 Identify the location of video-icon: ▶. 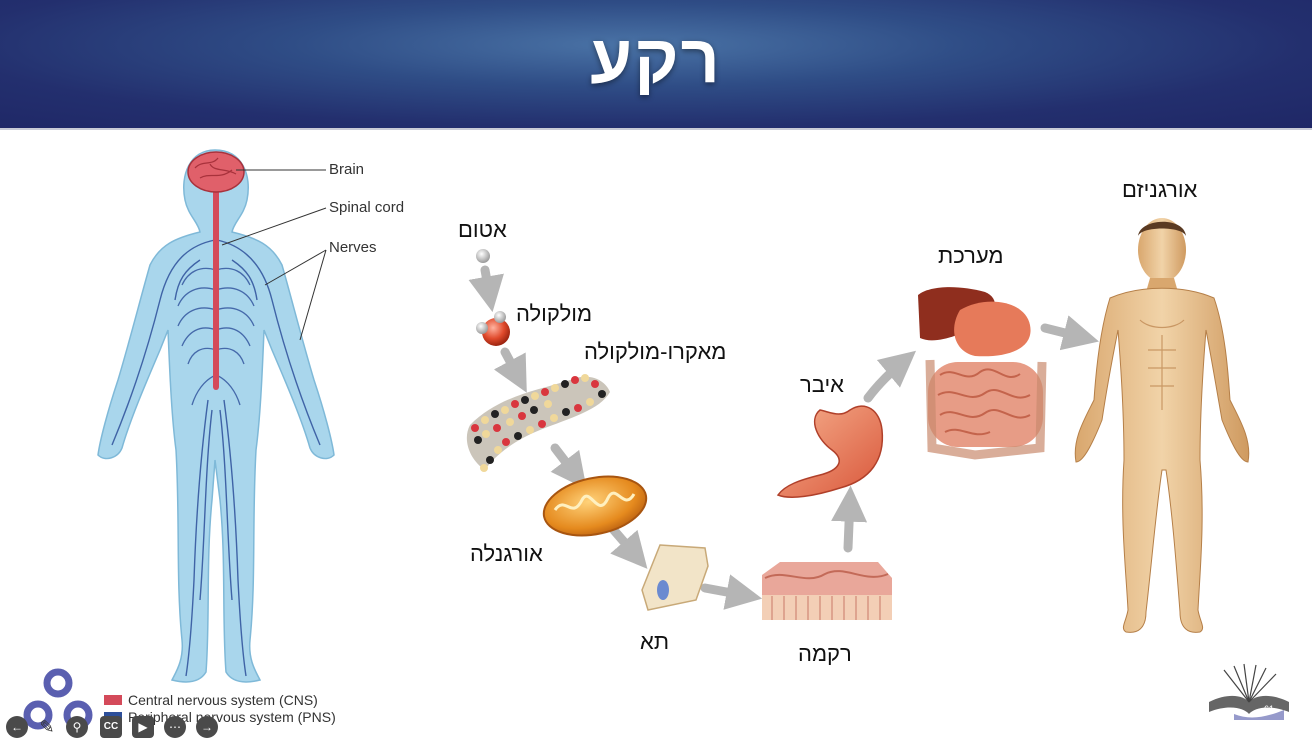
(143, 727).